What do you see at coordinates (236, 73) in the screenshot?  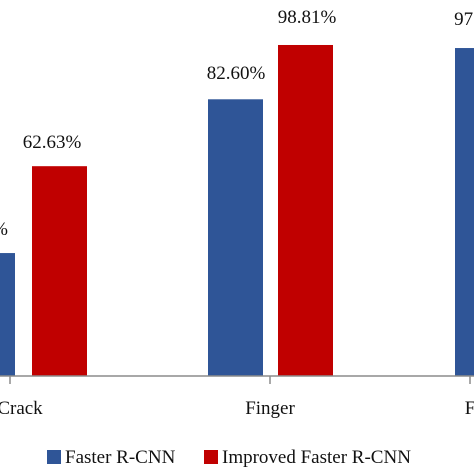 I see `data-label-finger-0: 82.60%` at bounding box center [236, 73].